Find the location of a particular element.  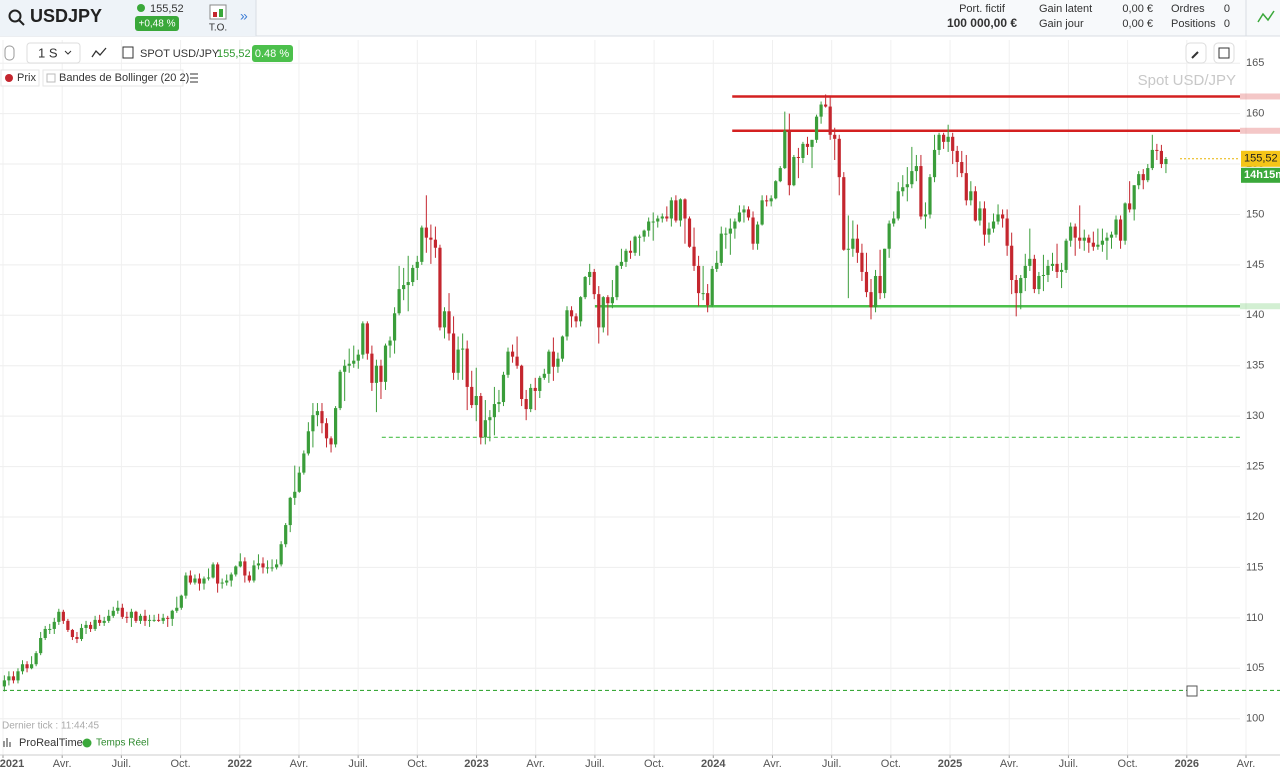

legend-bollinger: Bandes de Bollinger (20 2) is located at coordinates (124, 78).